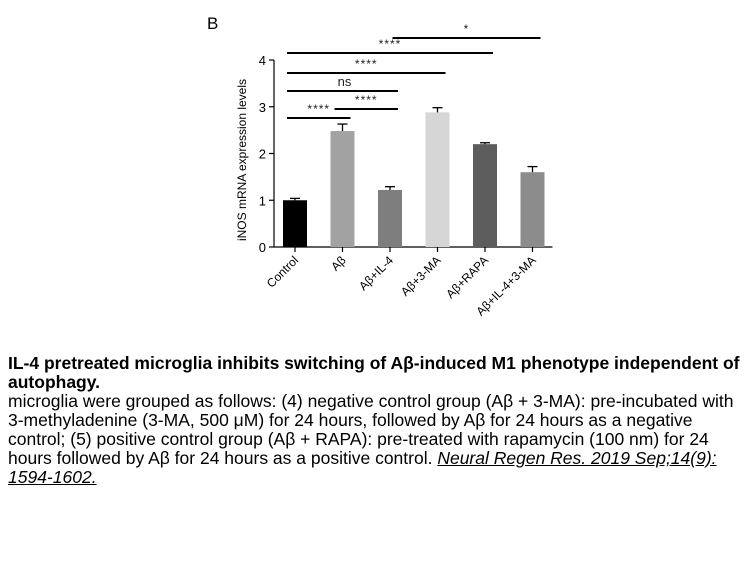 Image resolution: width=756 pixels, height=567 pixels. Describe the element at coordinates (338, 263) in the screenshot. I see `x-tick-label: Aβ` at that location.